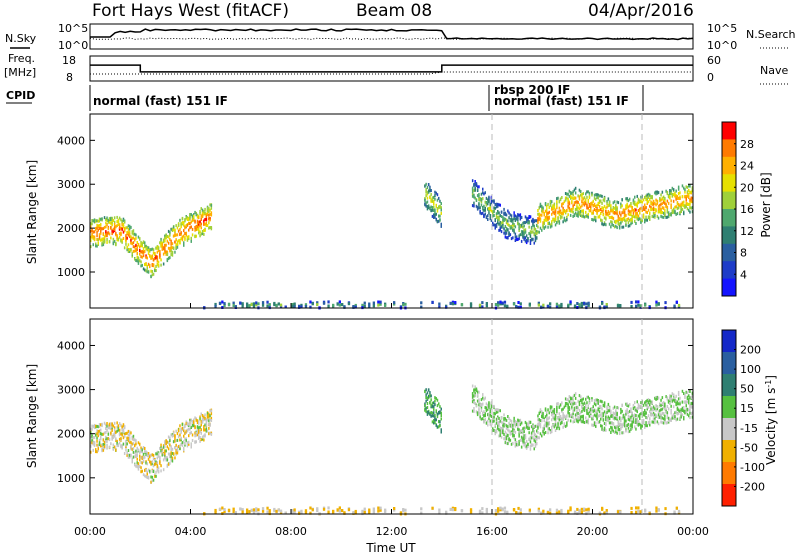 This screenshot has height=554, width=800. I want to click on cpid-segment-2: rbsp 200 IF, so click(532, 90).